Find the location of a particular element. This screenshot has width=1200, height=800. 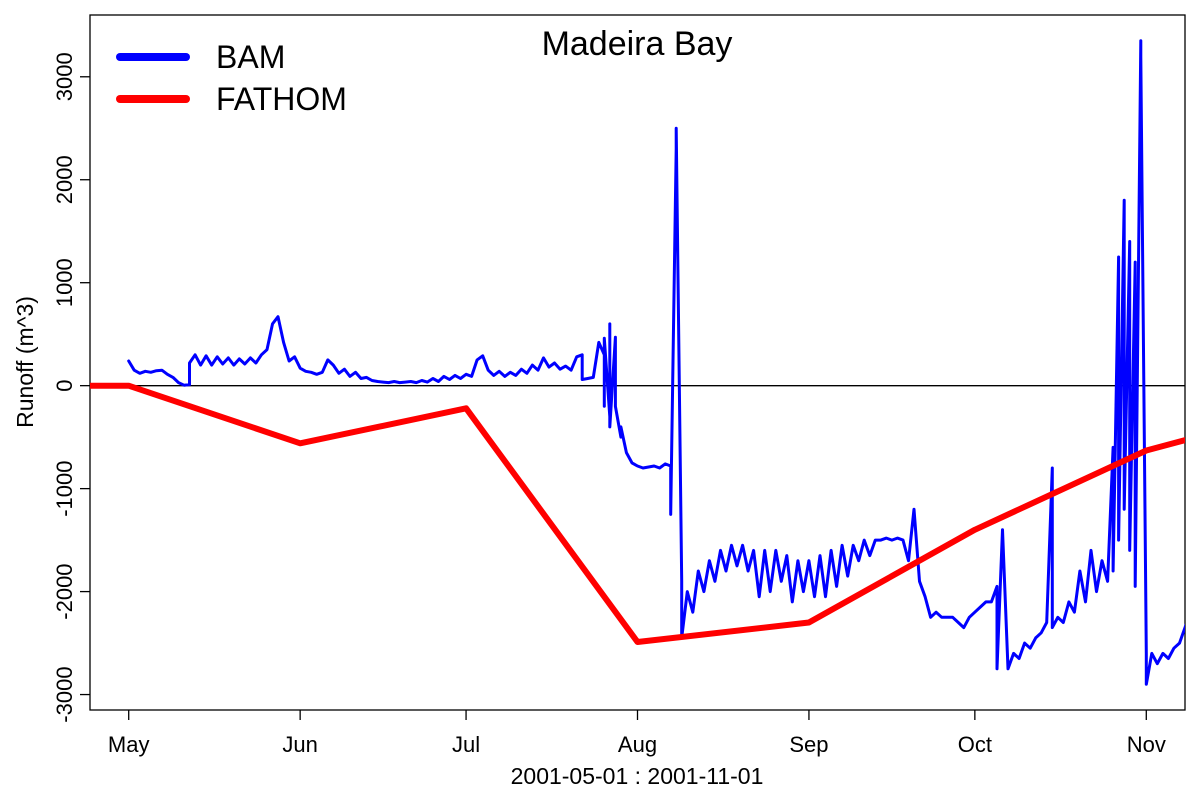

legend-label-fathom: FATHOM is located at coordinates (281, 99).